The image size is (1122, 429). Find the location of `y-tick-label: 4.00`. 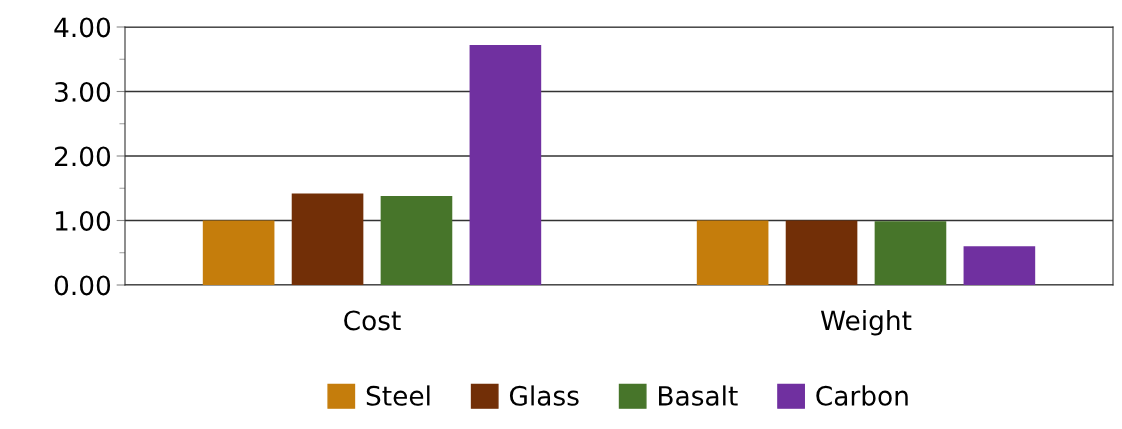

y-tick-label: 4.00 is located at coordinates (82, 27).